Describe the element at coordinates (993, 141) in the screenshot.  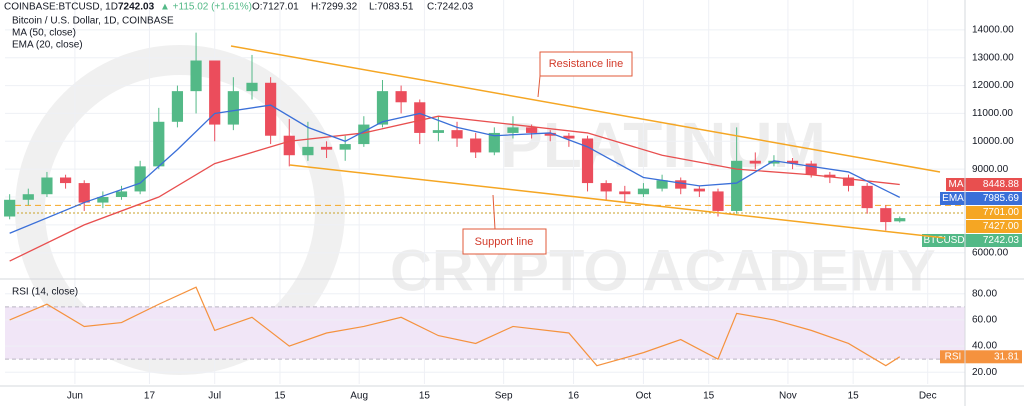
I see `y-tick-label: 10000.00` at that location.